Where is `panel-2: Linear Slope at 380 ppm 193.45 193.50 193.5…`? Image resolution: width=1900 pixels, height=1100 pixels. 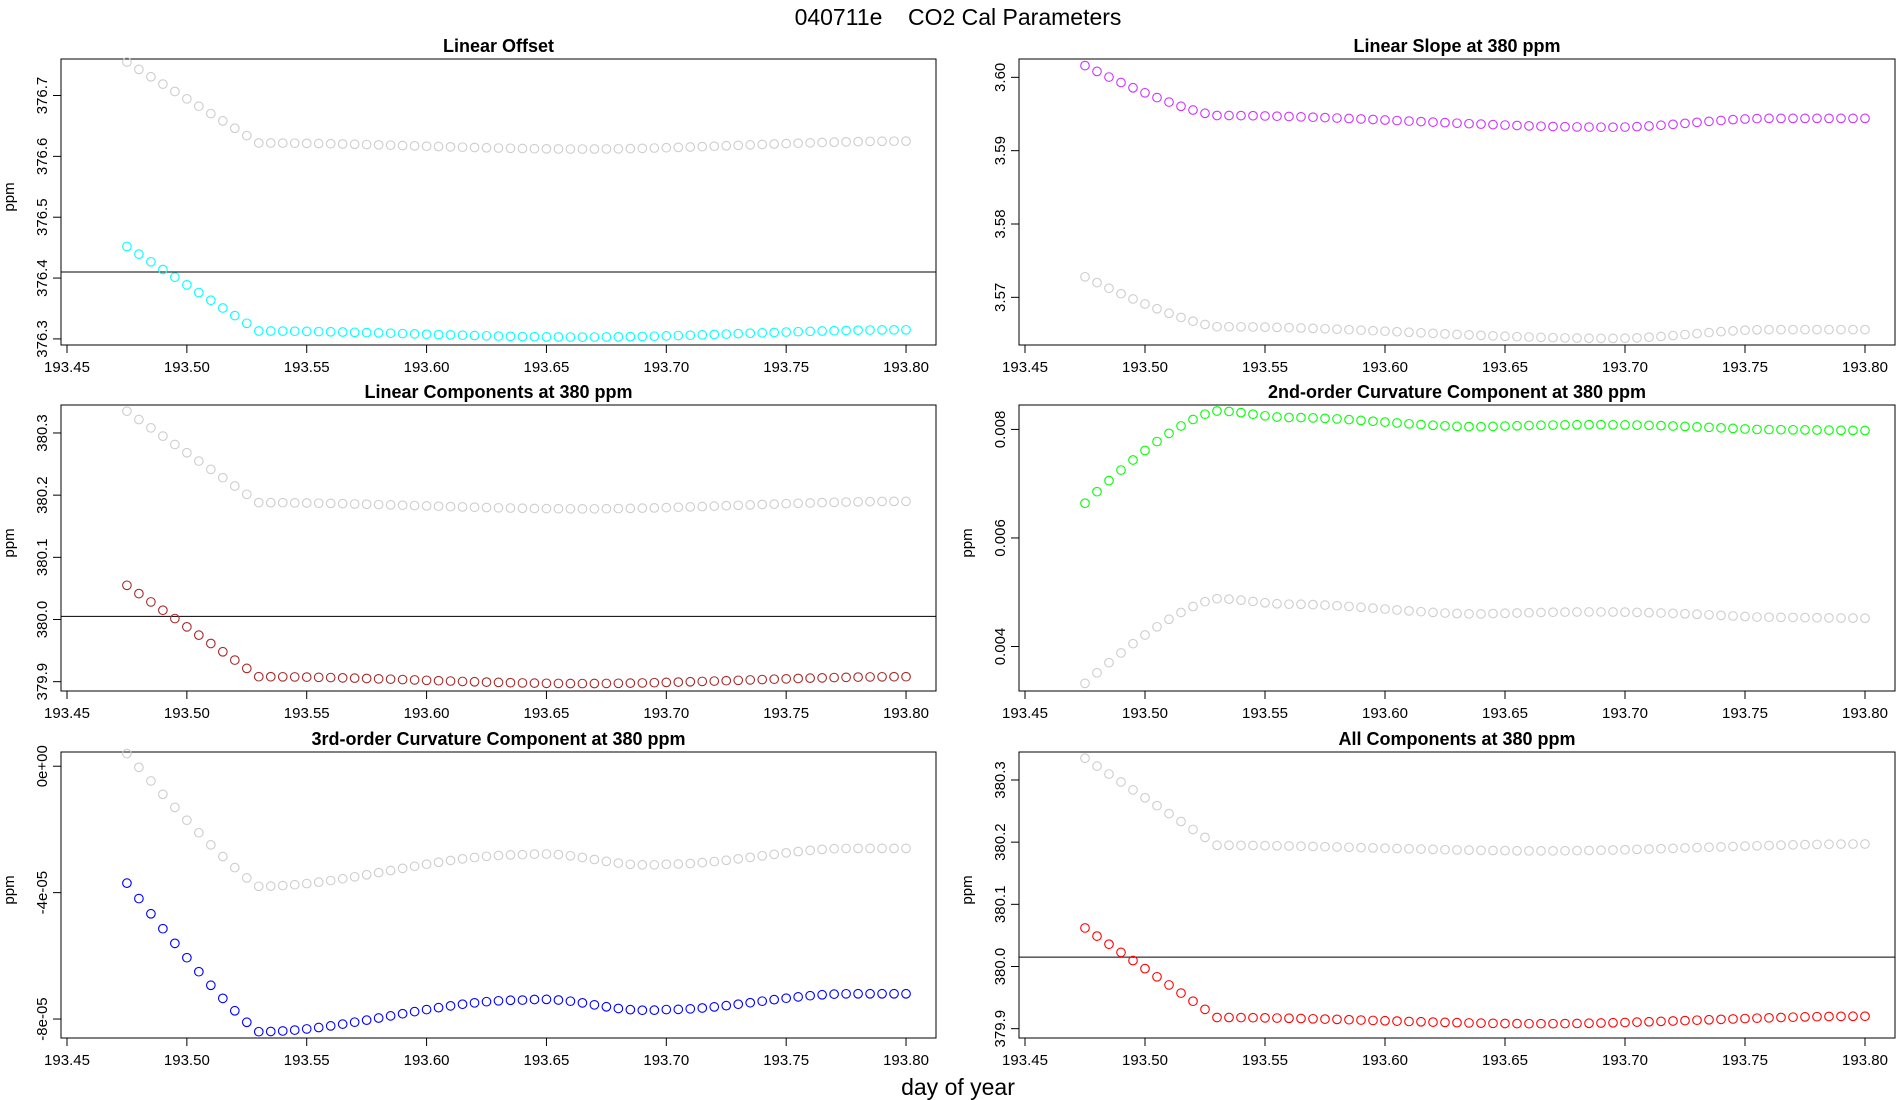
panel-2: Linear Slope at 380 ppm 193.45 193.50 193.5… is located at coordinates (1444, 206).